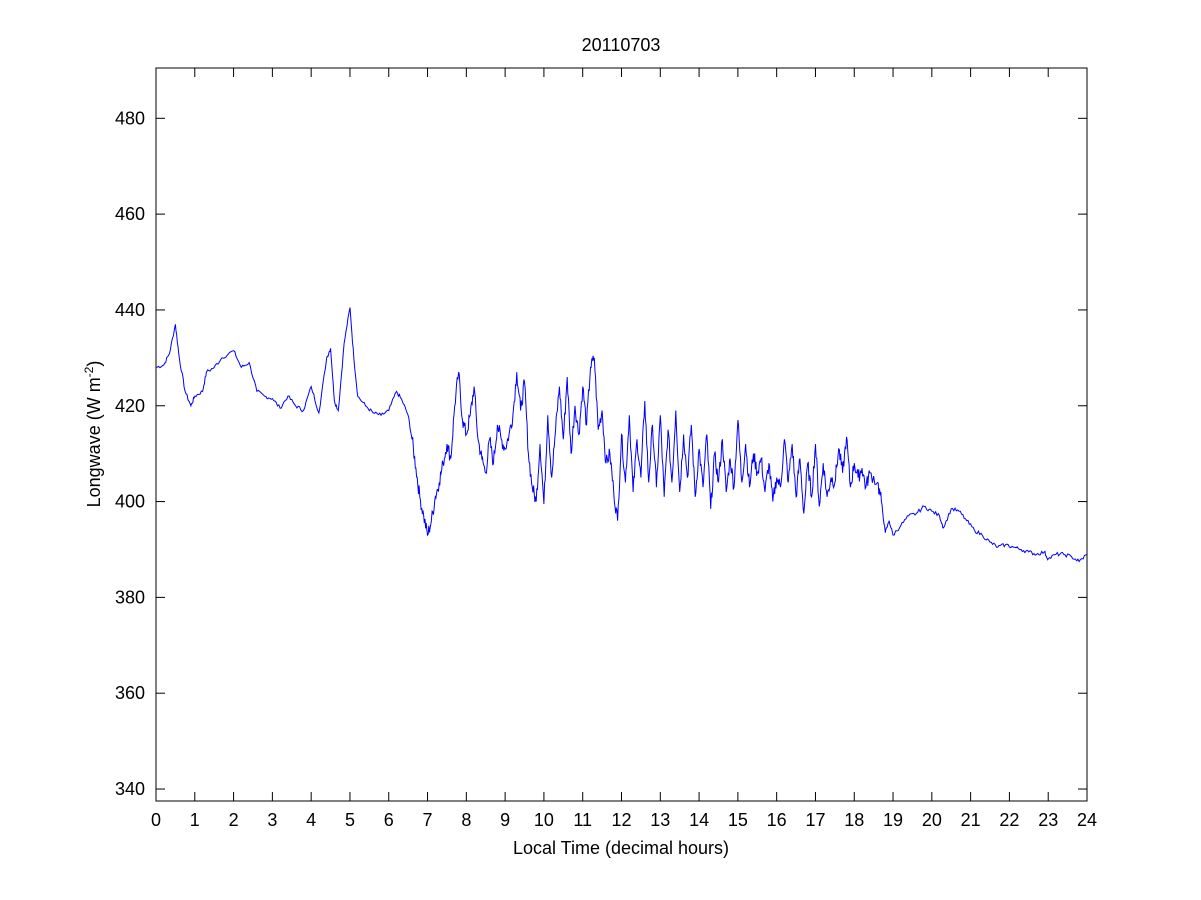 The width and height of the screenshot is (1201, 900). I want to click on x-tick-label: 10, so click(544, 820).